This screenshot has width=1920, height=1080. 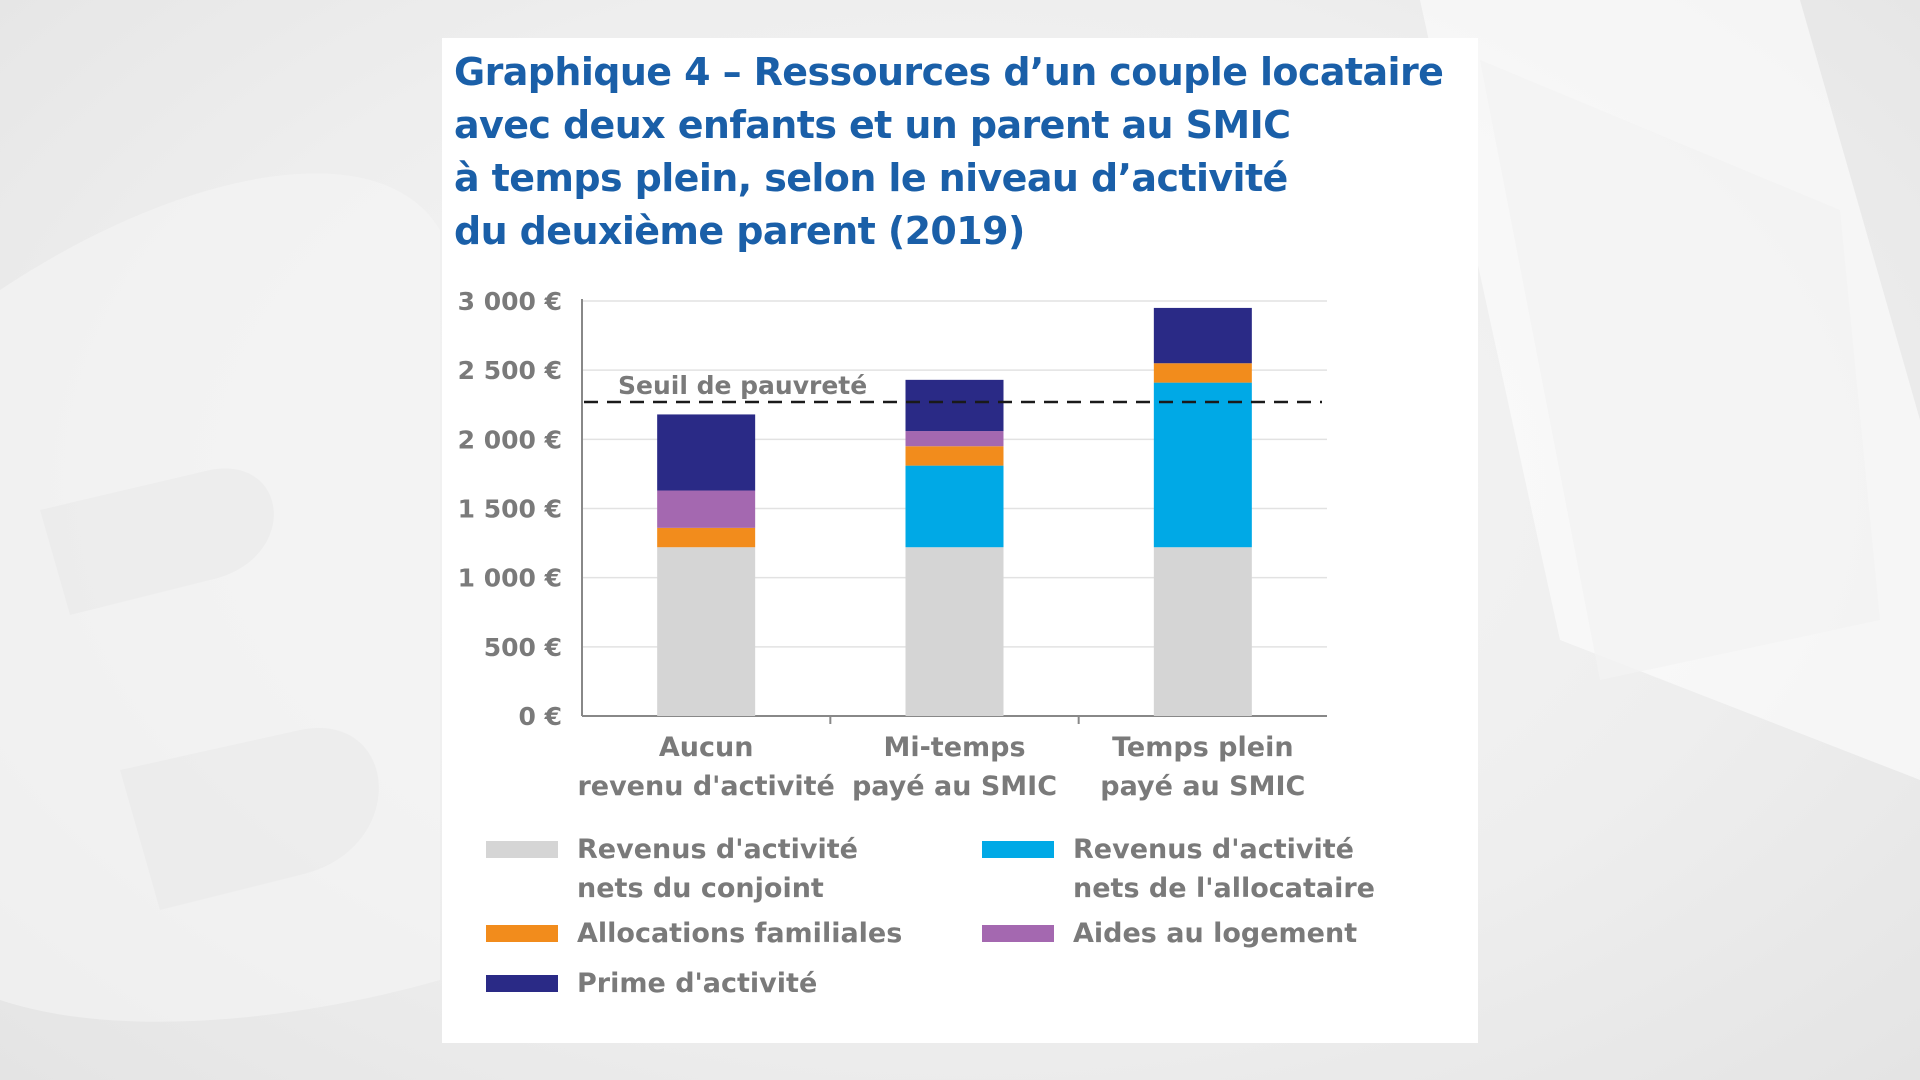 What do you see at coordinates (705, 786) in the screenshot?
I see `x-tick-label: revenu d'activité` at bounding box center [705, 786].